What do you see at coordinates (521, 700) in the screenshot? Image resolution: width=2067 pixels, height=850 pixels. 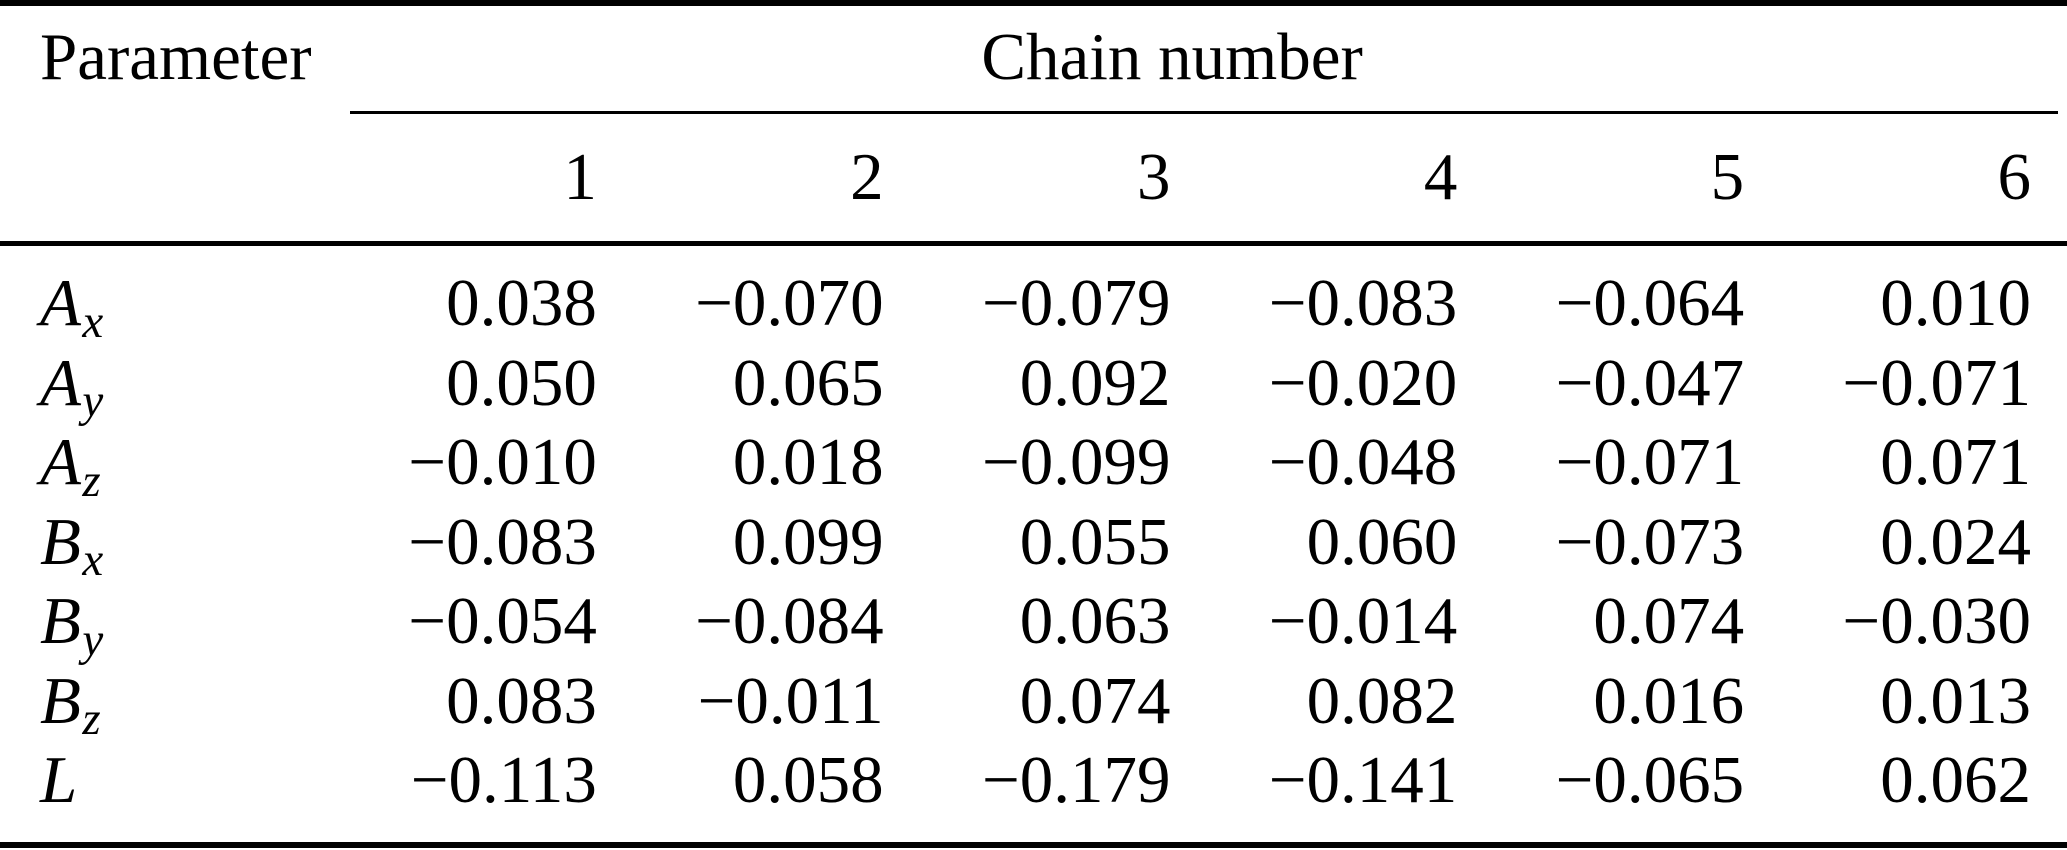 I see `correlation-value: 0.083` at bounding box center [521, 700].